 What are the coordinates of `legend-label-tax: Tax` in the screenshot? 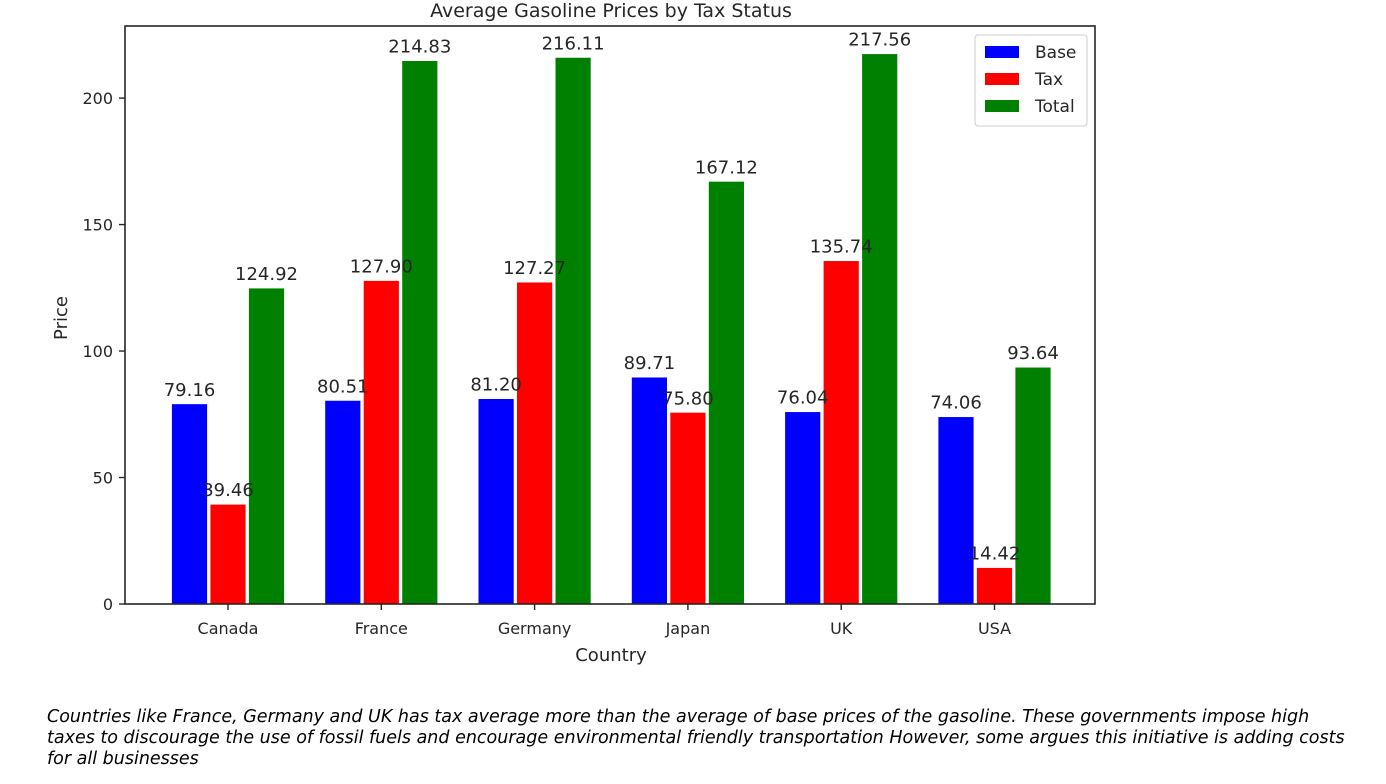 It's located at (1048, 80).